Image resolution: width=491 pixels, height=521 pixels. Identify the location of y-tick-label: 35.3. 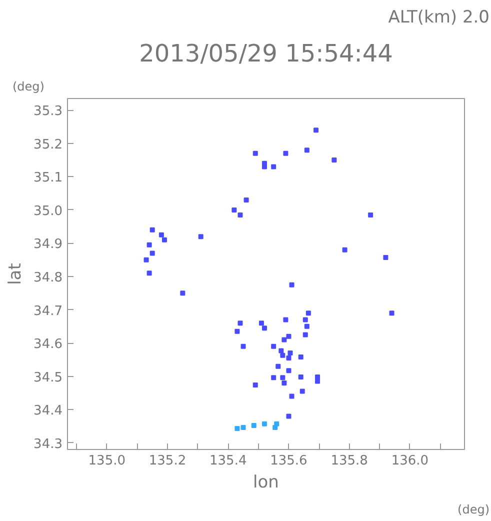
(48, 112).